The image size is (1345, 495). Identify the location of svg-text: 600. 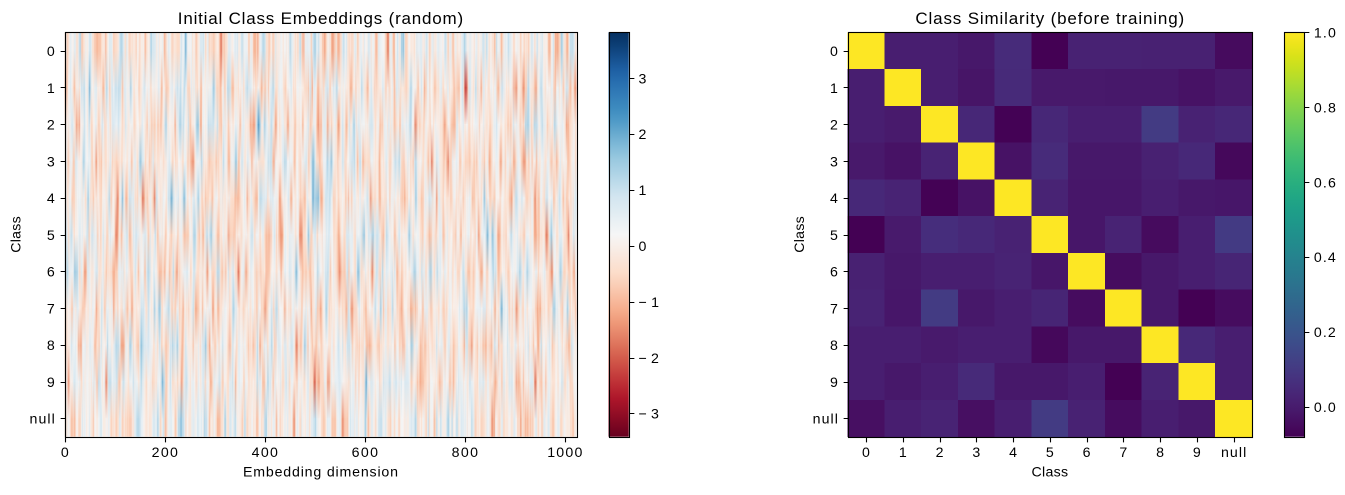
(365, 453).